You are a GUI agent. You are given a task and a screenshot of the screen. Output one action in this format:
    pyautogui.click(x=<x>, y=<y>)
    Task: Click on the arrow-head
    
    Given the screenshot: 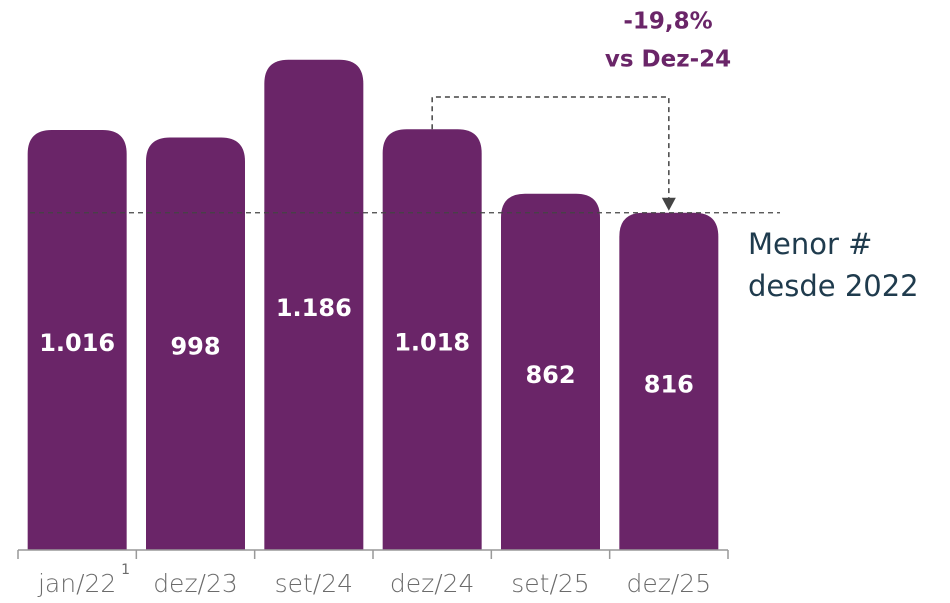 What is the action you would take?
    pyautogui.click(x=668, y=204)
    